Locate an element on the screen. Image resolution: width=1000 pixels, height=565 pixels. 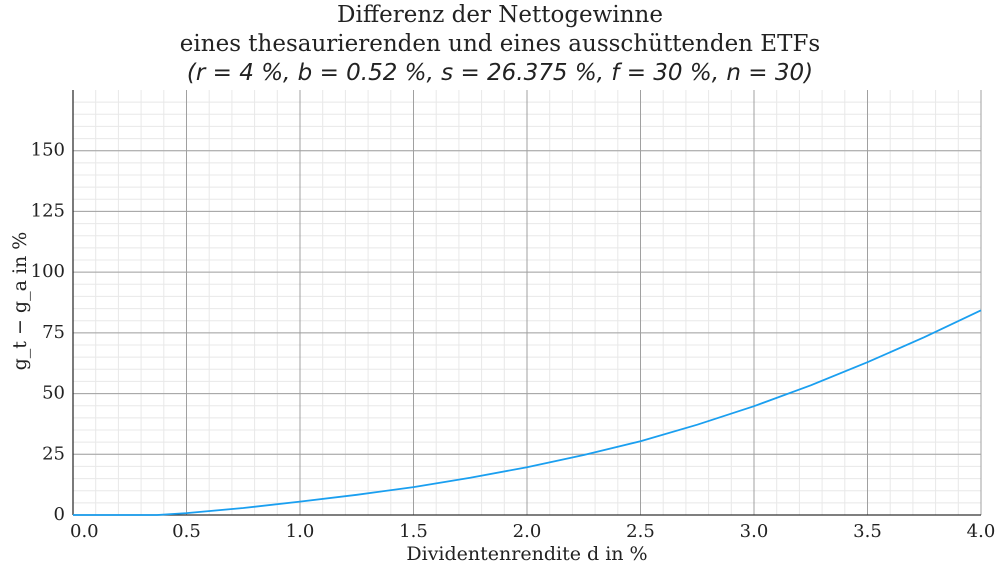
y-tick-label: 125 is located at coordinates (48, 210).